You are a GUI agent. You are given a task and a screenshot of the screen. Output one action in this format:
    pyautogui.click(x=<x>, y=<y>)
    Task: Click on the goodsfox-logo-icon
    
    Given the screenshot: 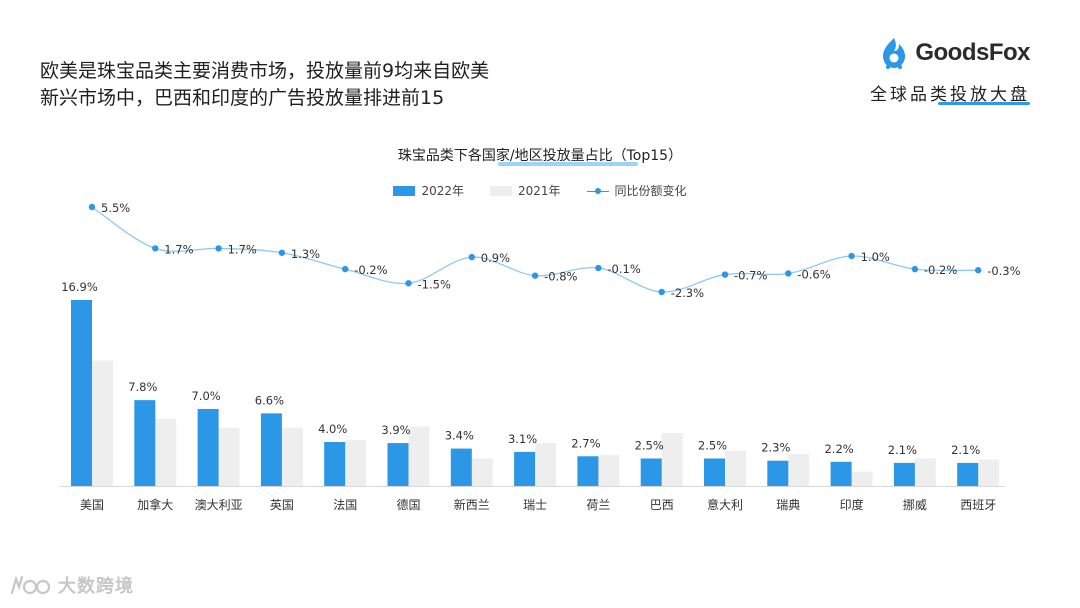 What is the action you would take?
    pyautogui.click(x=894, y=53)
    